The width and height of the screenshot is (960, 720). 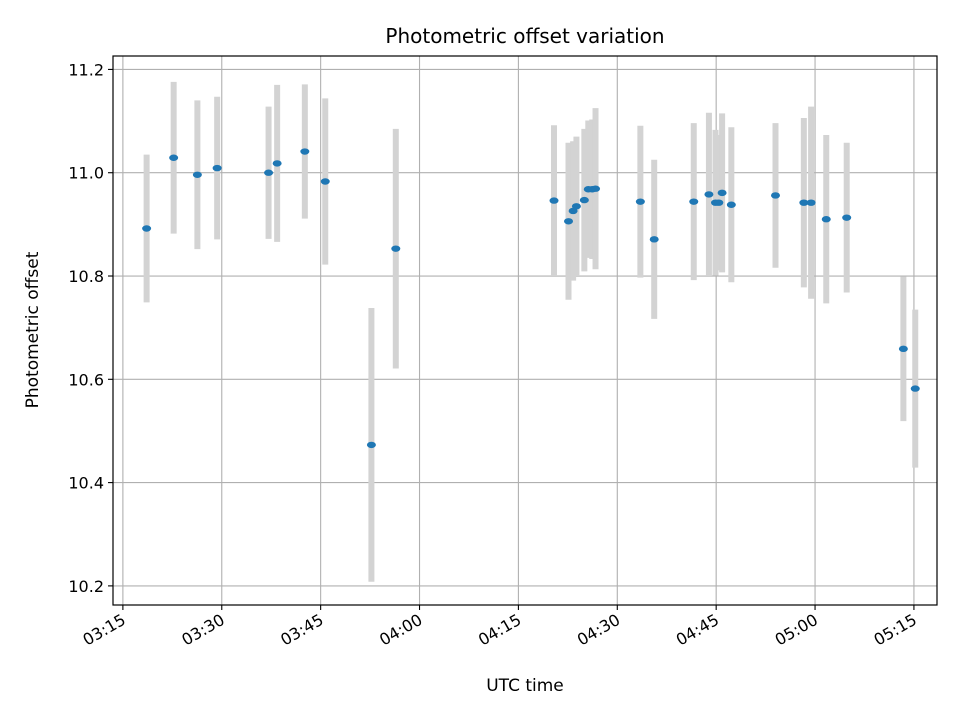 What do you see at coordinates (525, 686) in the screenshot?
I see `x-axis-label: UTC time` at bounding box center [525, 686].